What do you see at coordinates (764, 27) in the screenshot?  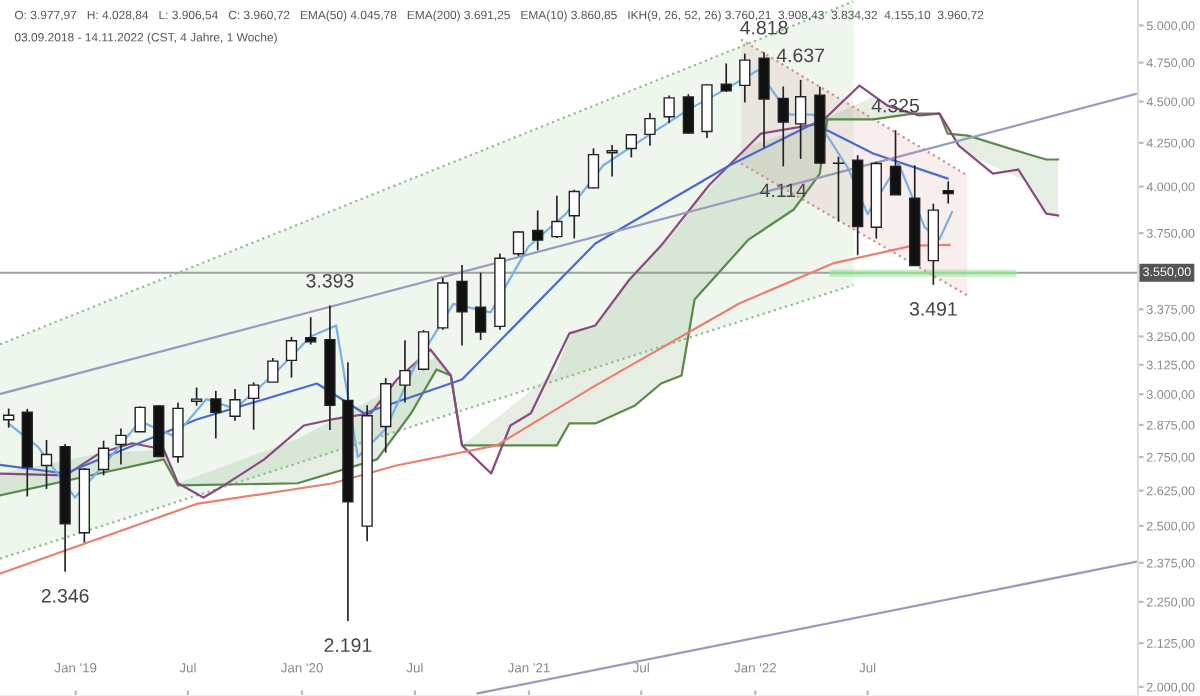 I see `annotation: 4.818` at bounding box center [764, 27].